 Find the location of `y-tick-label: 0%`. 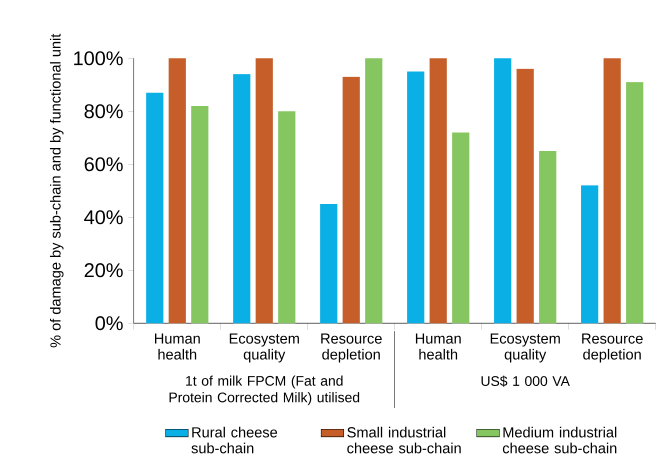

y-tick-label: 0% is located at coordinates (109, 323).